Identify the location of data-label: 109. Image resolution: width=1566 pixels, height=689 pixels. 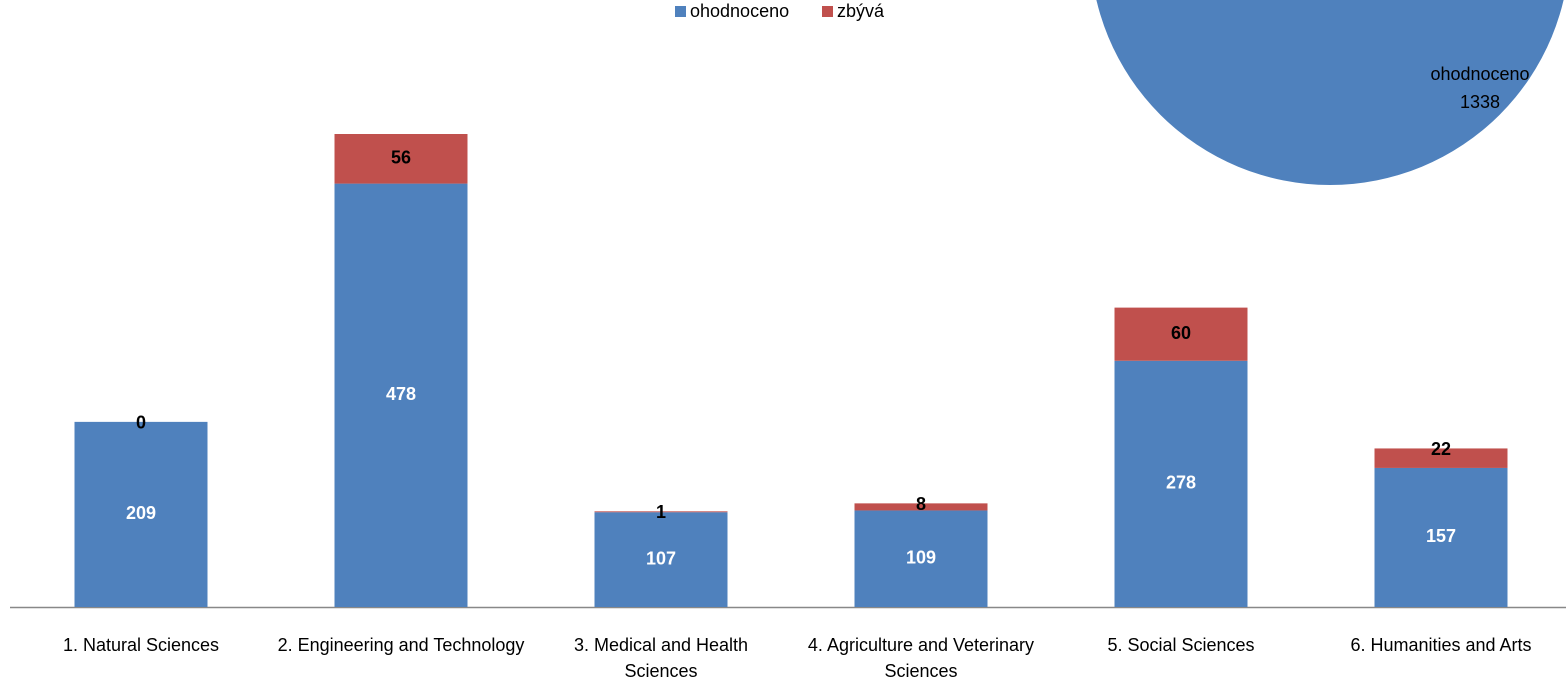
(921, 557).